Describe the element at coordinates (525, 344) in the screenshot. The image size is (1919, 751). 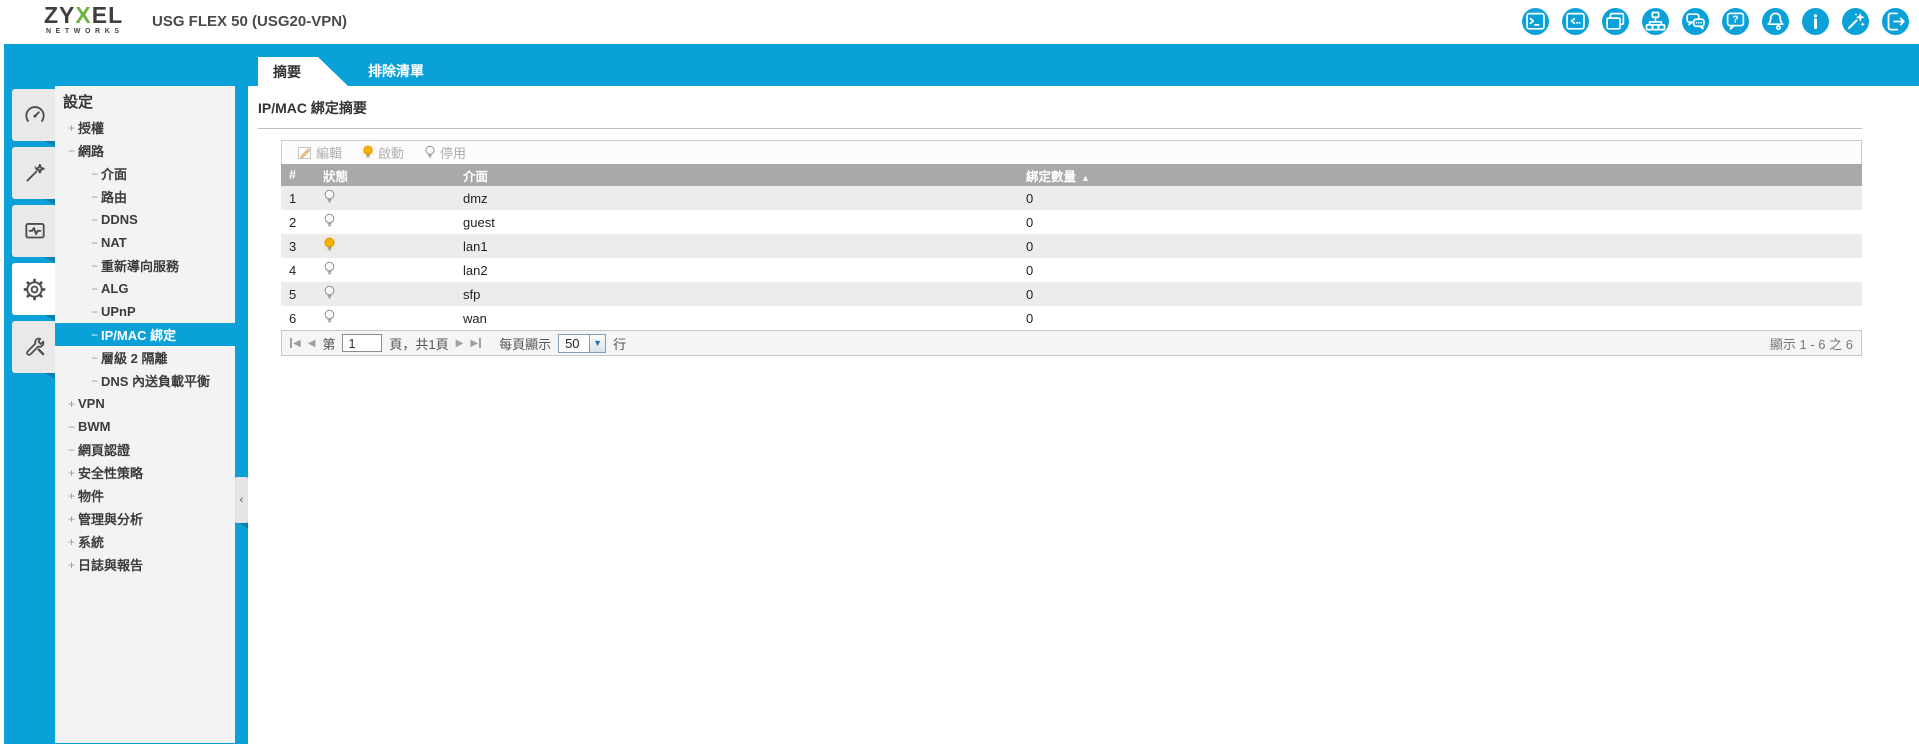
I see `per-page-label: 每頁顯示` at that location.